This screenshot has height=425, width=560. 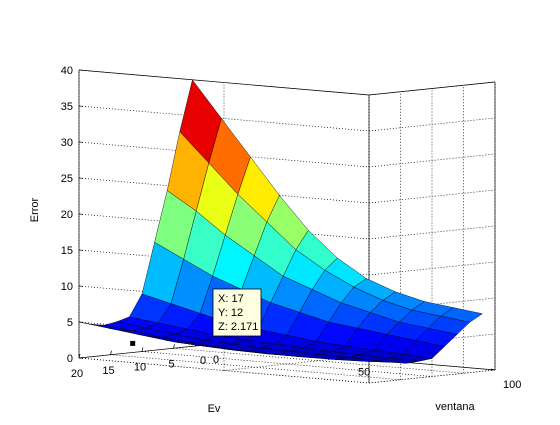 What do you see at coordinates (67, 287) in the screenshot?
I see `z-tick-label: 10` at bounding box center [67, 287].